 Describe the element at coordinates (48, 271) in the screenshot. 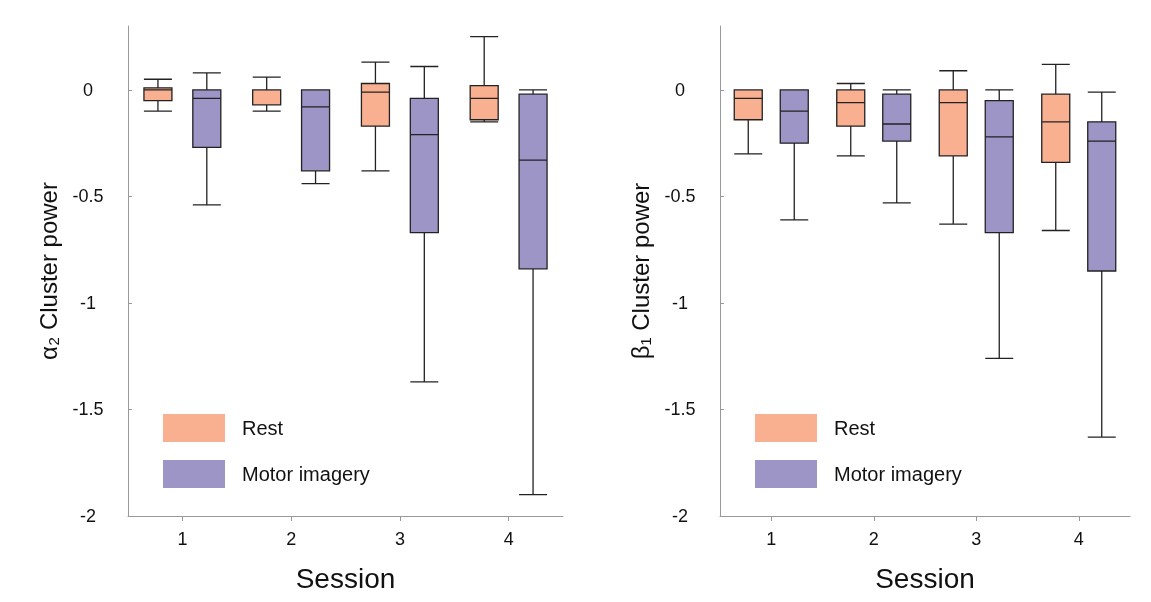

I see `y-axis-title: α₂ Cluster power` at that location.